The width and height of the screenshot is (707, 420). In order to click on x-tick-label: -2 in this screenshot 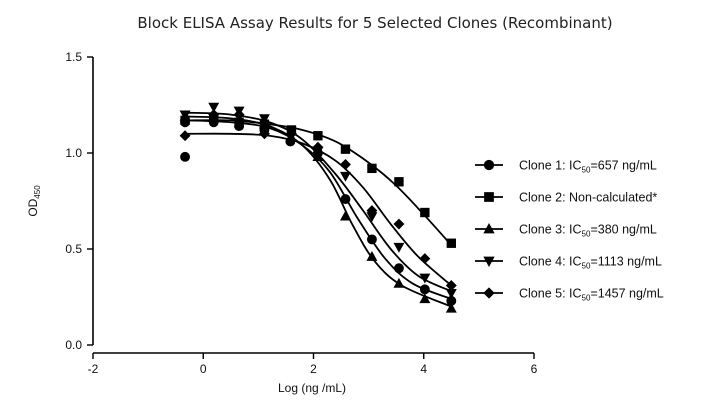, I will do `click(93, 369)`.